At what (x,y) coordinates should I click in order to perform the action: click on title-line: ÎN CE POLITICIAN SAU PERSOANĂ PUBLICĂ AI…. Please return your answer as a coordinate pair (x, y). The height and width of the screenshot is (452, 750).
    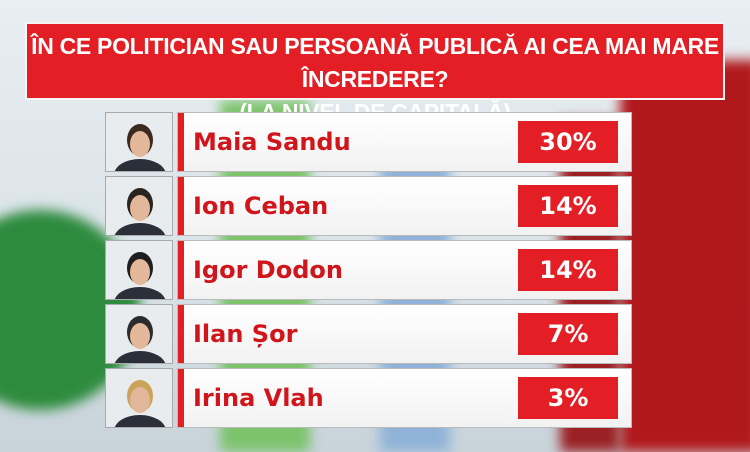
    Looking at the image, I should click on (375, 62).